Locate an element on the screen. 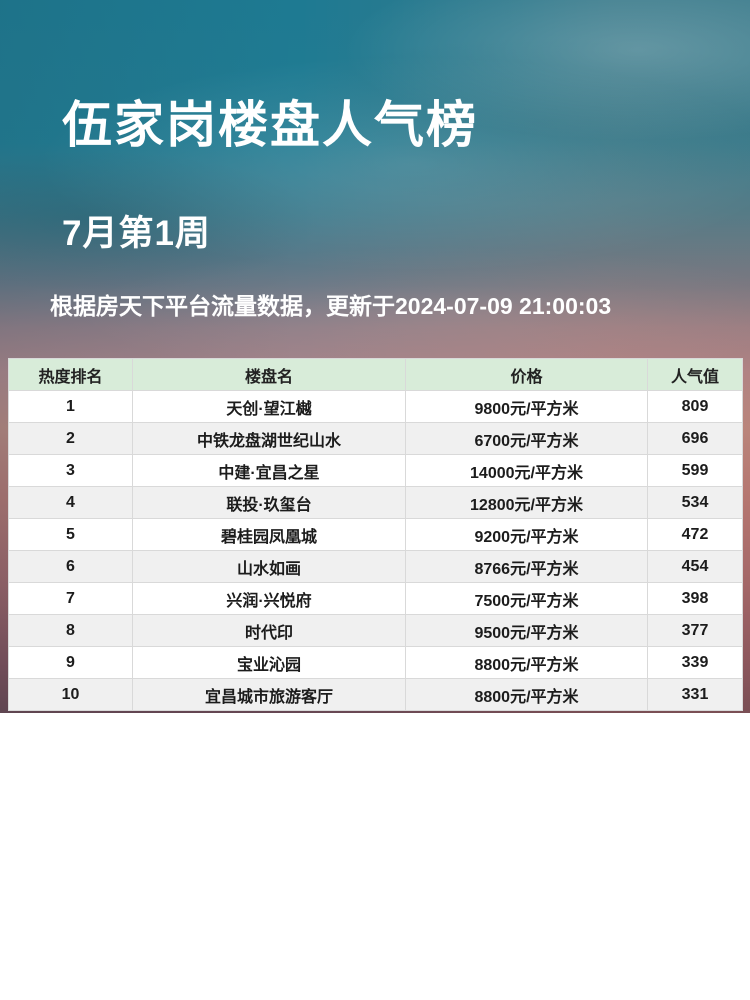 Image resolution: width=750 pixels, height=1000 pixels. popularity-cell: 454 is located at coordinates (695, 566).